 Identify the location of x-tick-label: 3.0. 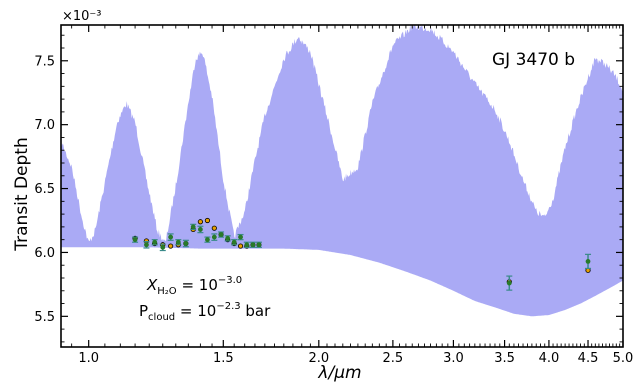
(453, 358).